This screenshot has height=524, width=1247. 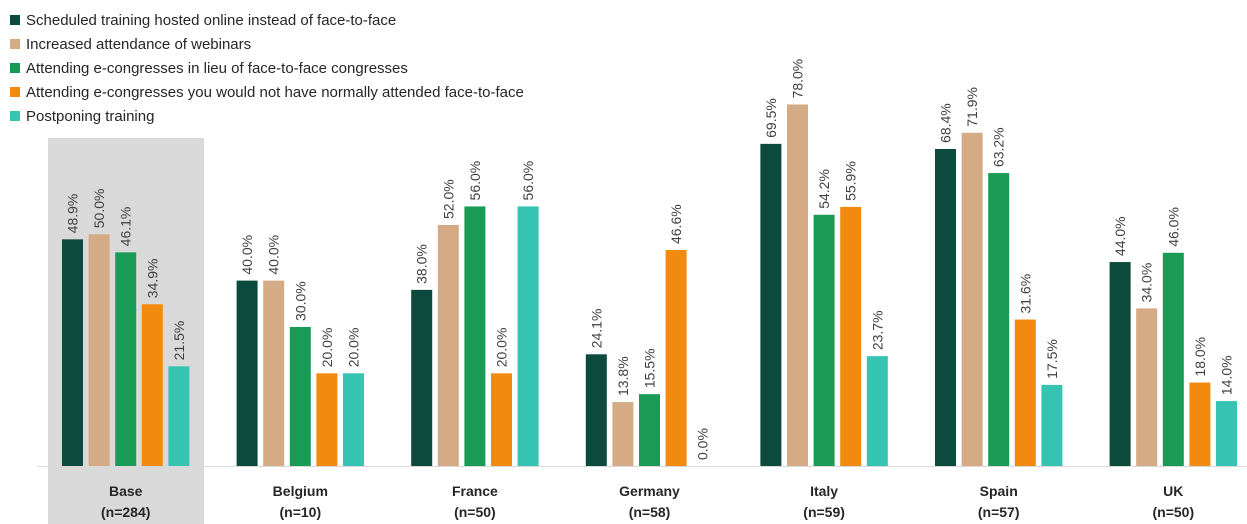 I want to click on data-label: 46.0%, so click(x=1173, y=227).